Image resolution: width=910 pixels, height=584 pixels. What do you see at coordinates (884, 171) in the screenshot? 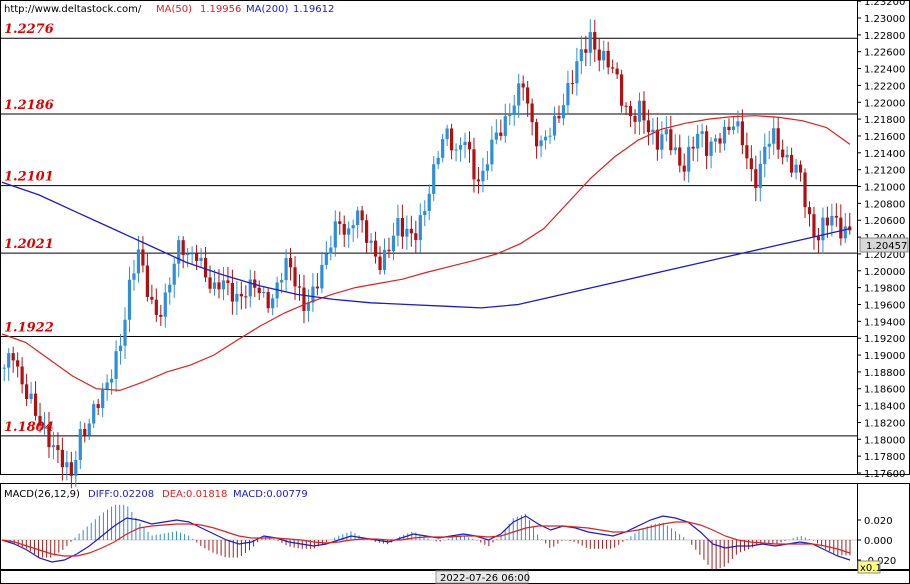
I see `price-tick-label: 1.21200` at bounding box center [884, 171].